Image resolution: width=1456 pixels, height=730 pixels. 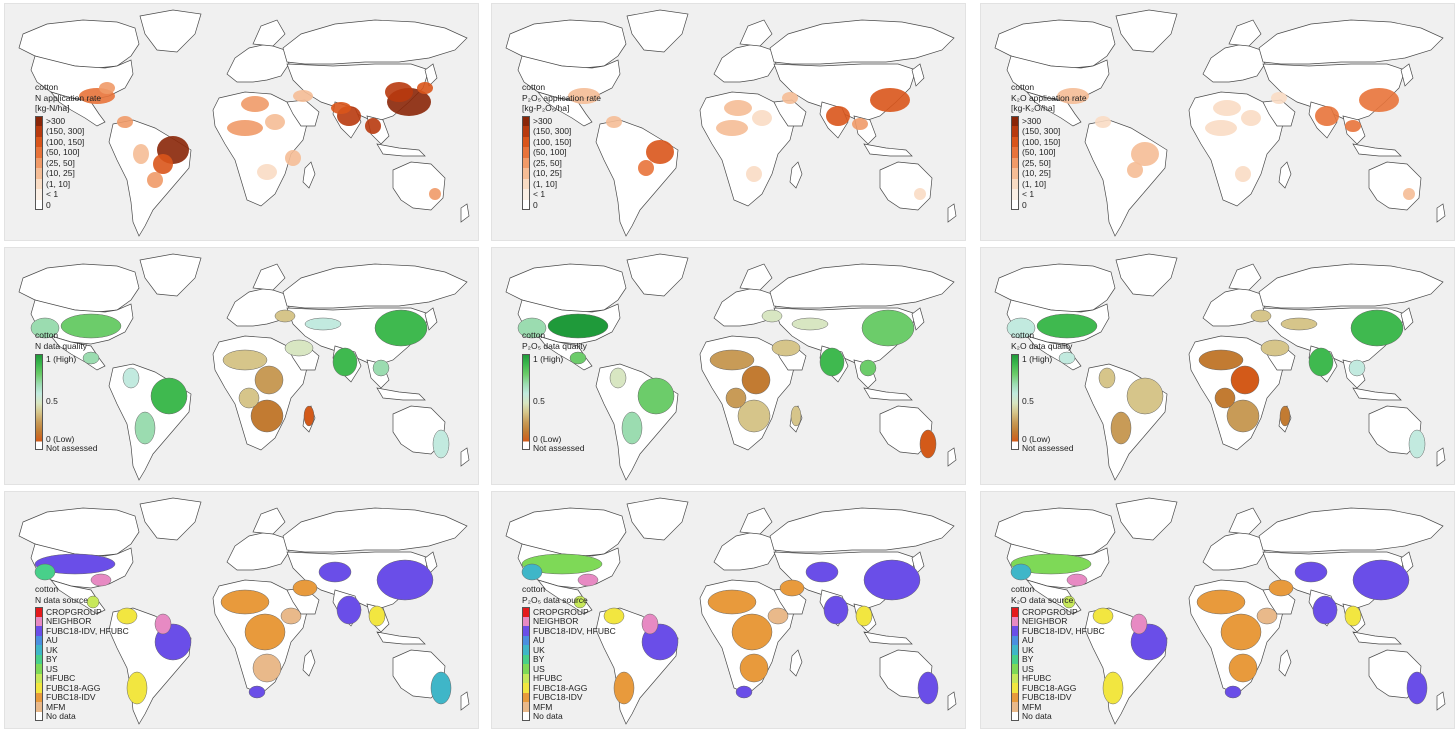 I want to click on legend-label: UK, so click(x=1028, y=649).